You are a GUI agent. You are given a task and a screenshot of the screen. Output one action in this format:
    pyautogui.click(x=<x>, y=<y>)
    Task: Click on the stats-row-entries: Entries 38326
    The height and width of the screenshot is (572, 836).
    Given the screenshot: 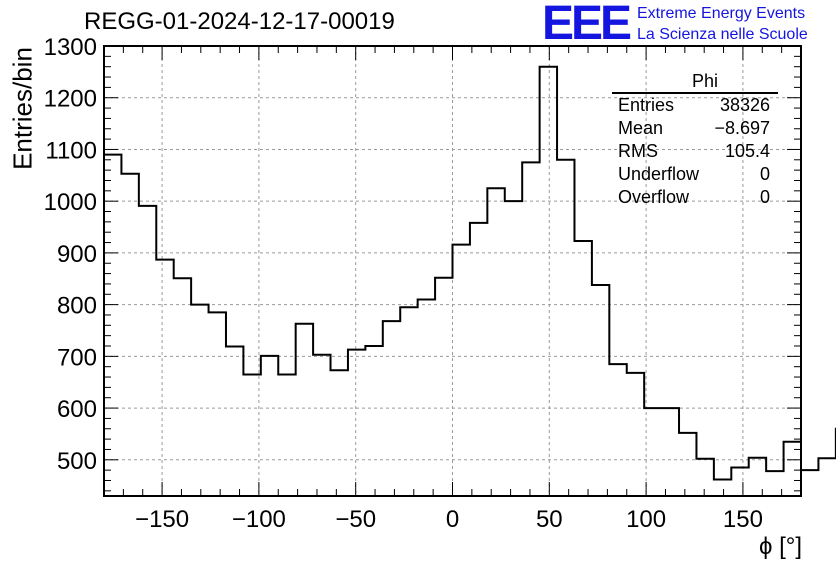 What is the action you would take?
    pyautogui.click(x=695, y=105)
    